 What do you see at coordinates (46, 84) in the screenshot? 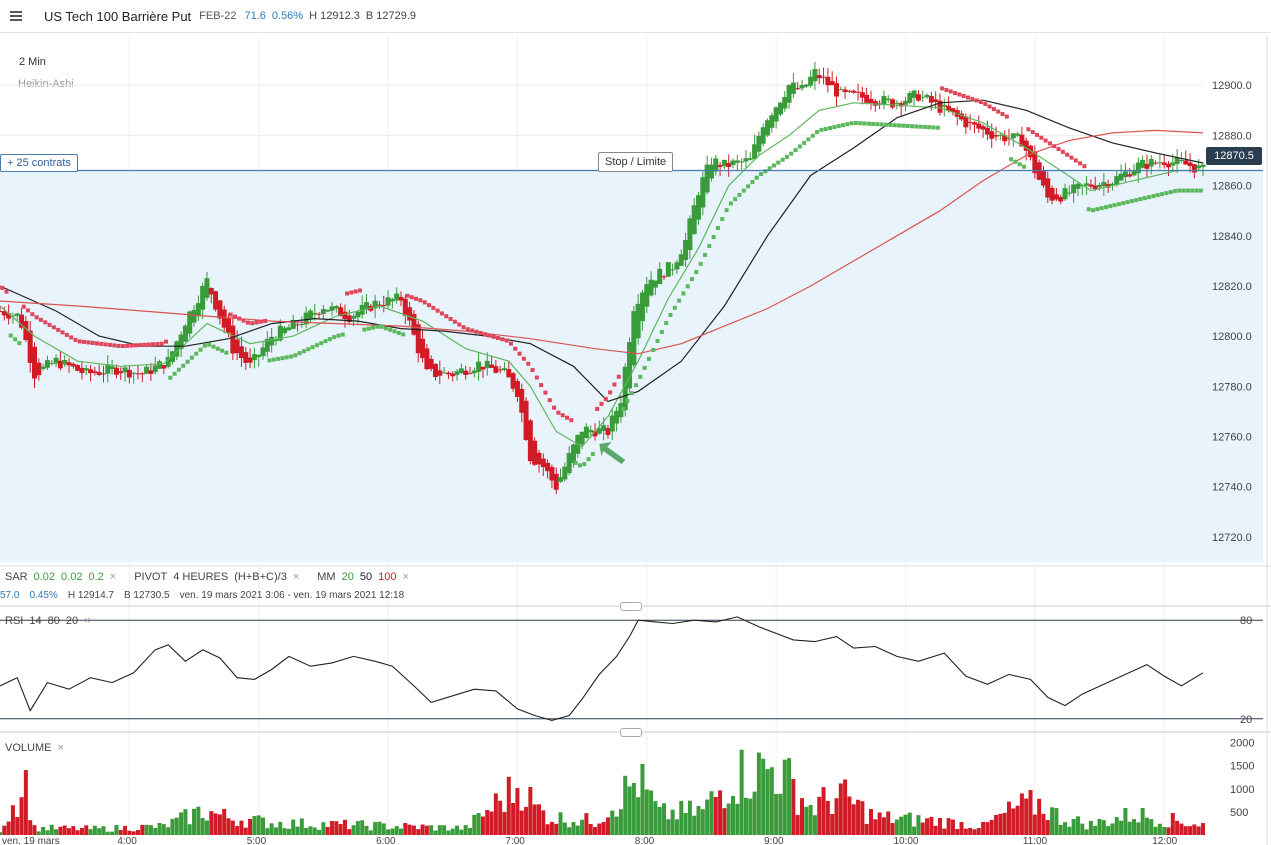
I see `chart-type-label: Heikin-Ashi` at bounding box center [46, 84].